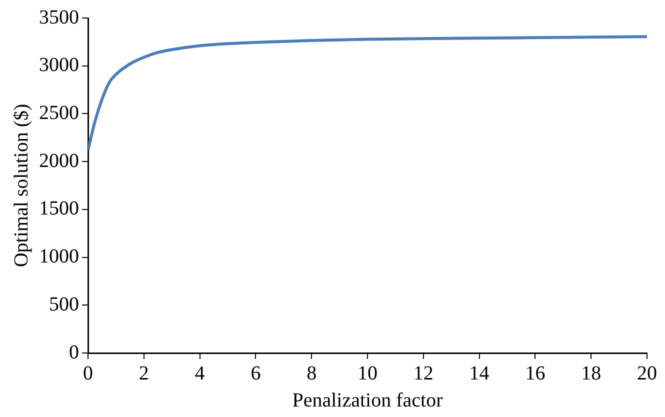  Describe the element at coordinates (59, 113) in the screenshot. I see `y-tick-label: 2500` at that location.